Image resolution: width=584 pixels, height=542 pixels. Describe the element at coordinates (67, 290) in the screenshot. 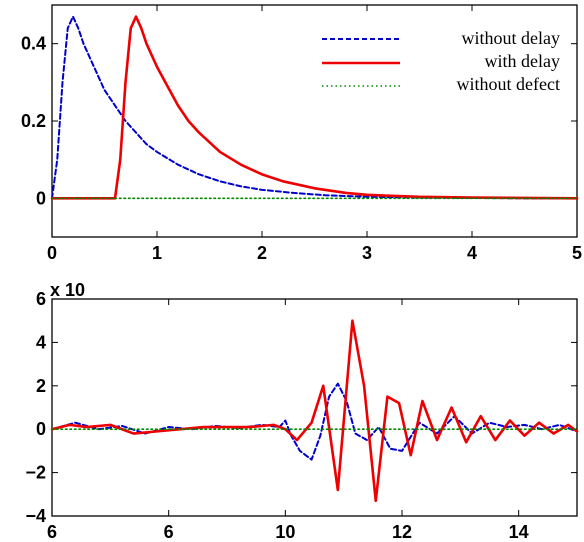

I see `y-multiplier-label: x 10` at that location.